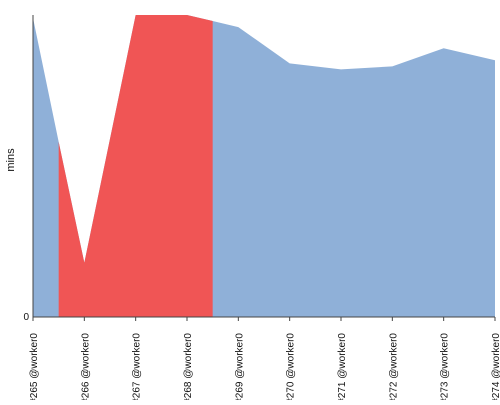  What do you see at coordinates (393, 366) in the screenshot?
I see `x-tick-label: #272 @worker0` at bounding box center [393, 366].